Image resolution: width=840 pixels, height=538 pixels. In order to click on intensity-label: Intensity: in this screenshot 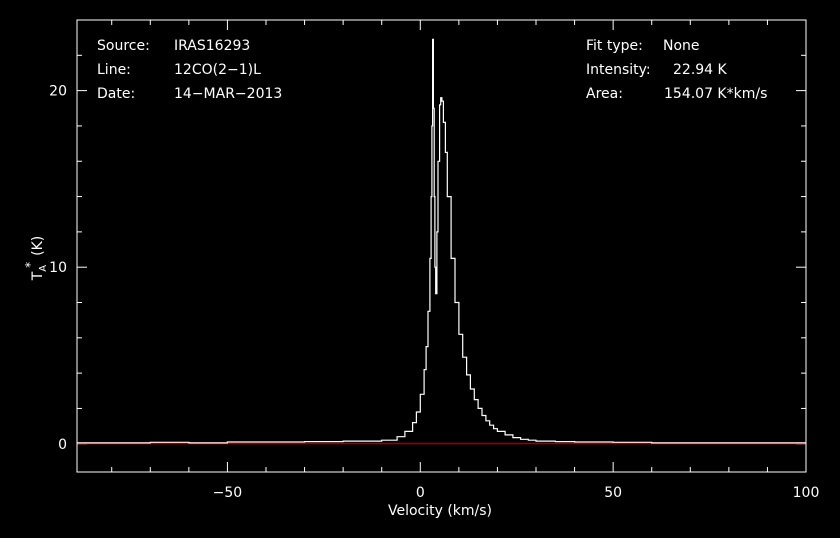, I will do `click(618, 70)`.